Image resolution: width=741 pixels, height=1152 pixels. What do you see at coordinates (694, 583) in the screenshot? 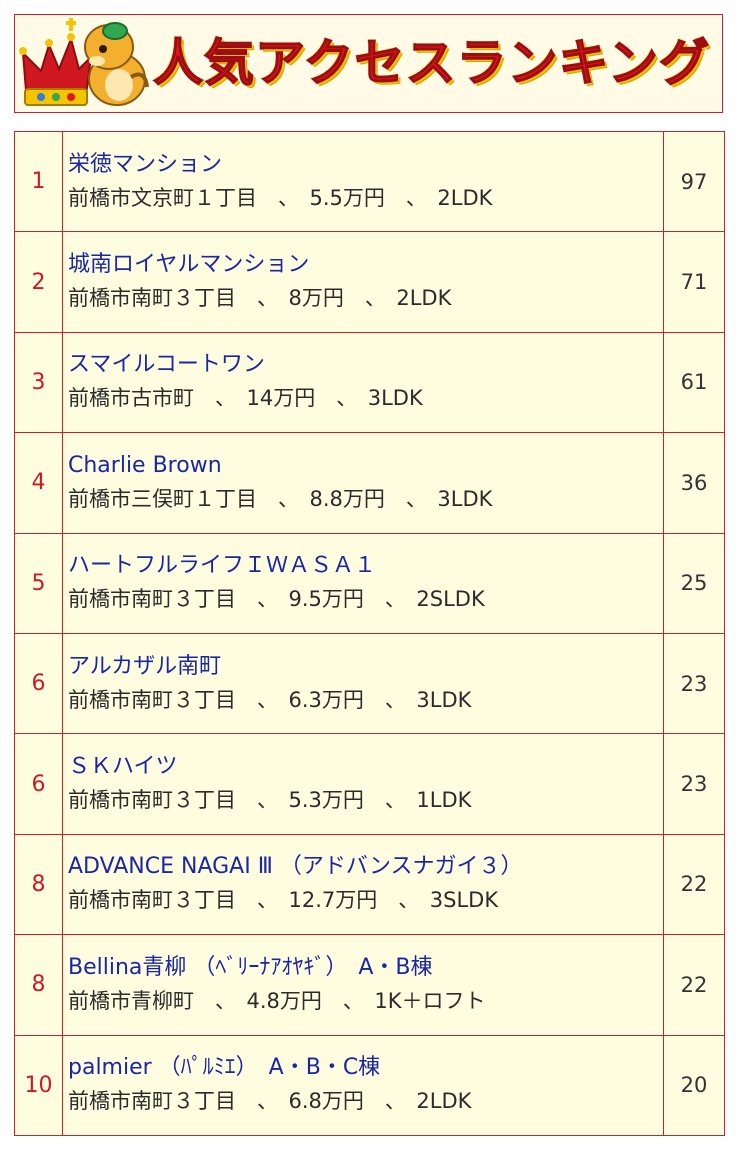
I see `access-count: 25` at bounding box center [694, 583].